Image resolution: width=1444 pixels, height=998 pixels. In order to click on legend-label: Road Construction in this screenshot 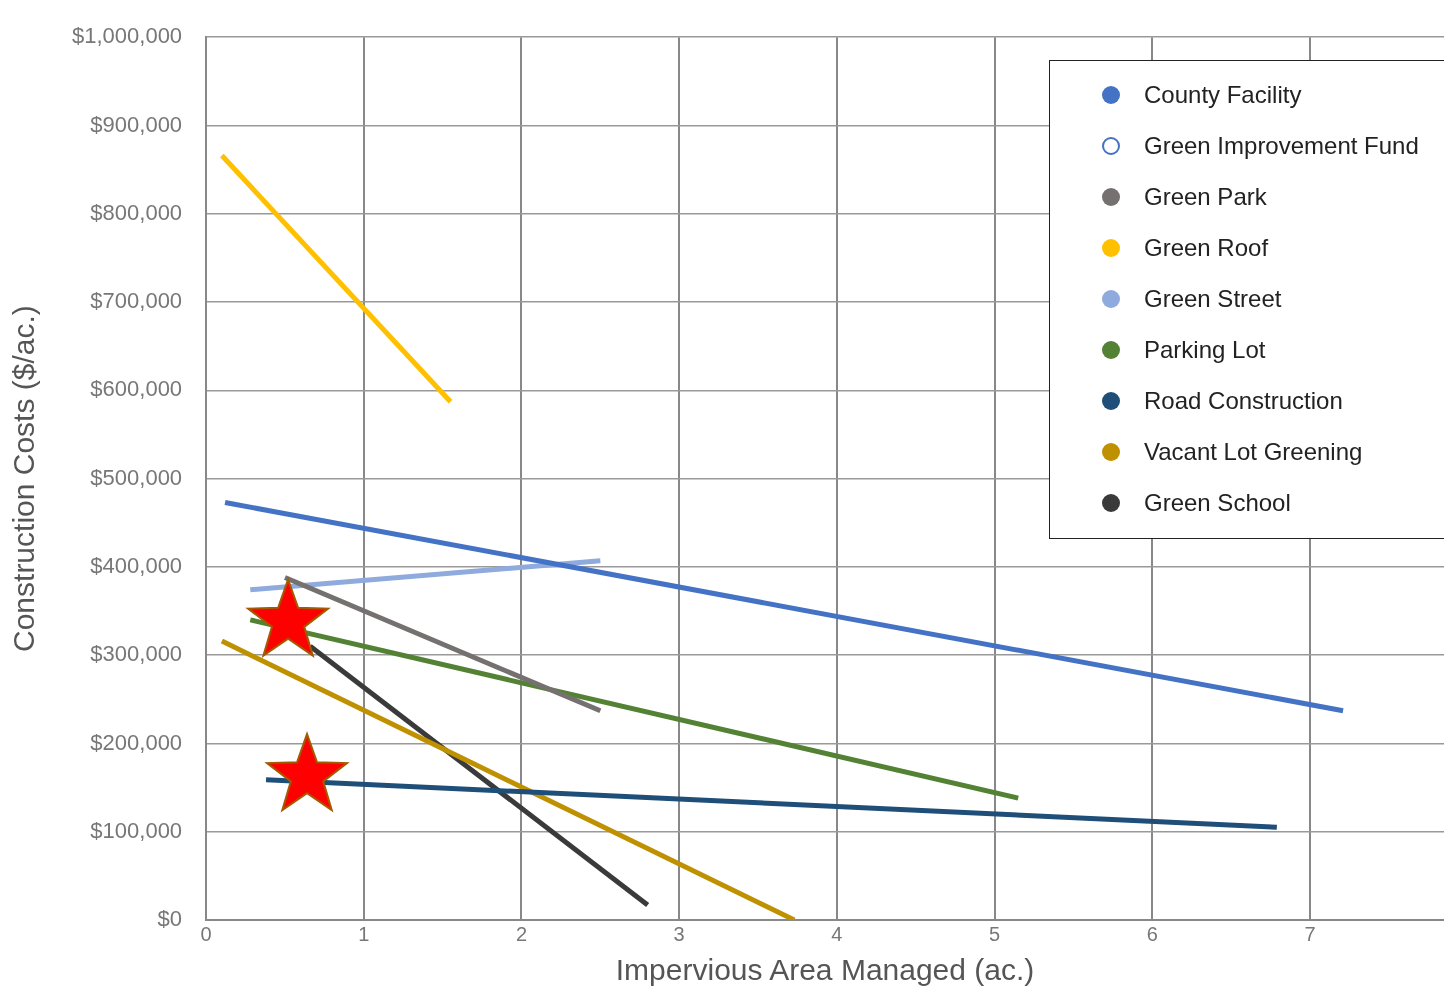, I will do `click(1243, 400)`.